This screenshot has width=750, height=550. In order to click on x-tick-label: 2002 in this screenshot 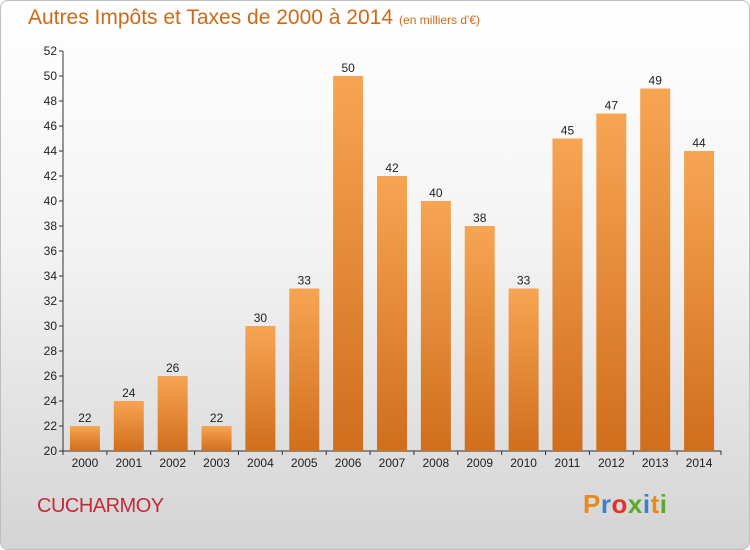, I will do `click(172, 463)`.